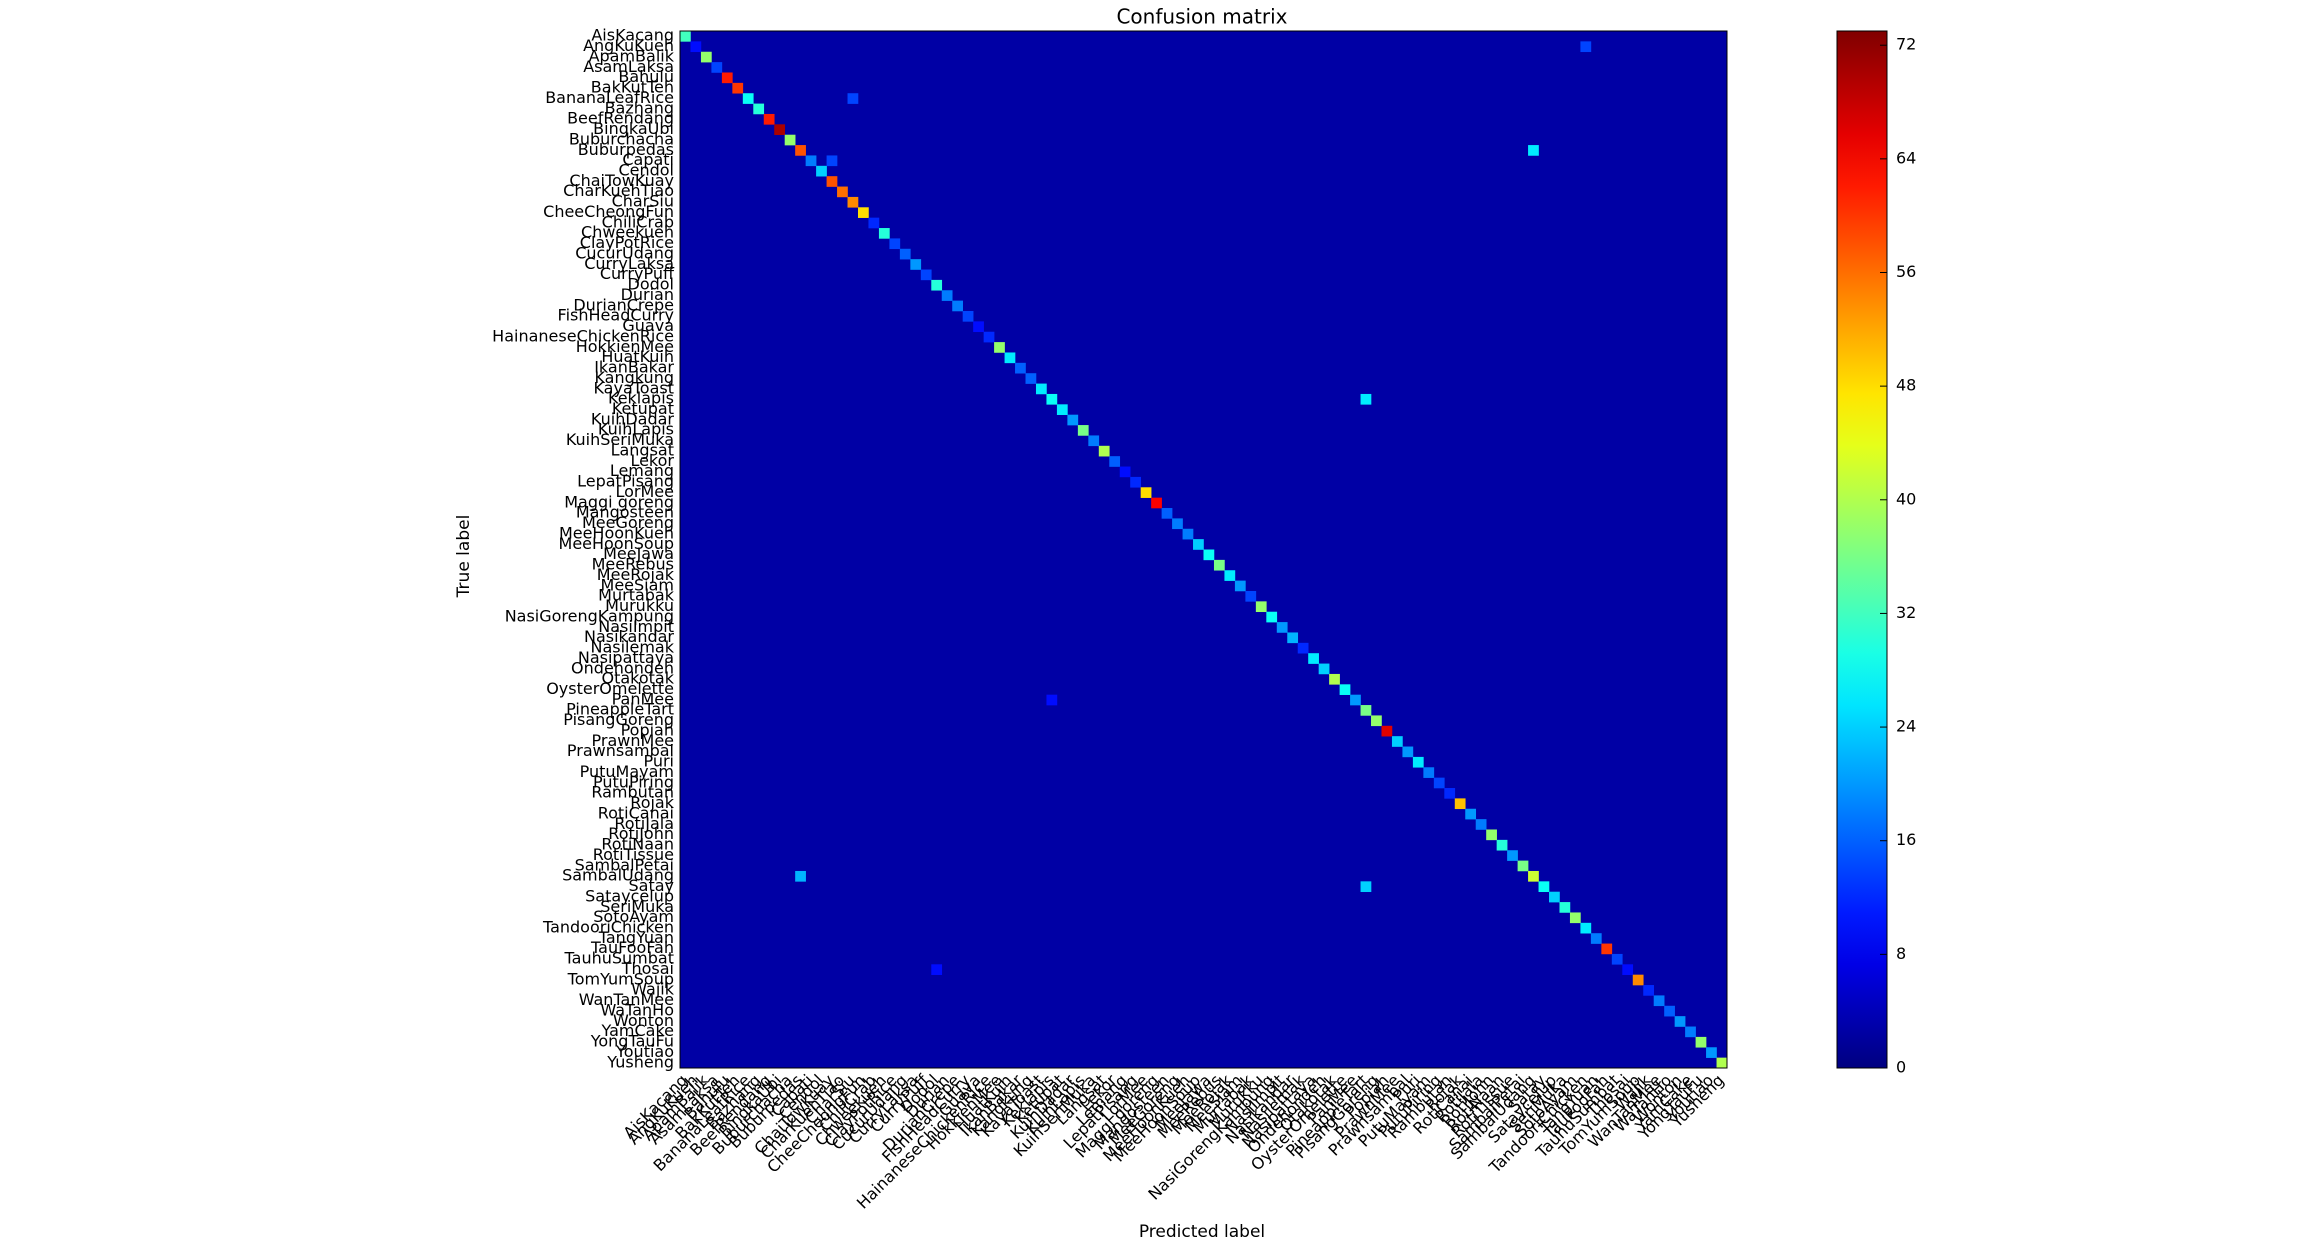 Image resolution: width=2318 pixels, height=1242 pixels. I want to click on colorbar-tick-label: 64, so click(1906, 157).